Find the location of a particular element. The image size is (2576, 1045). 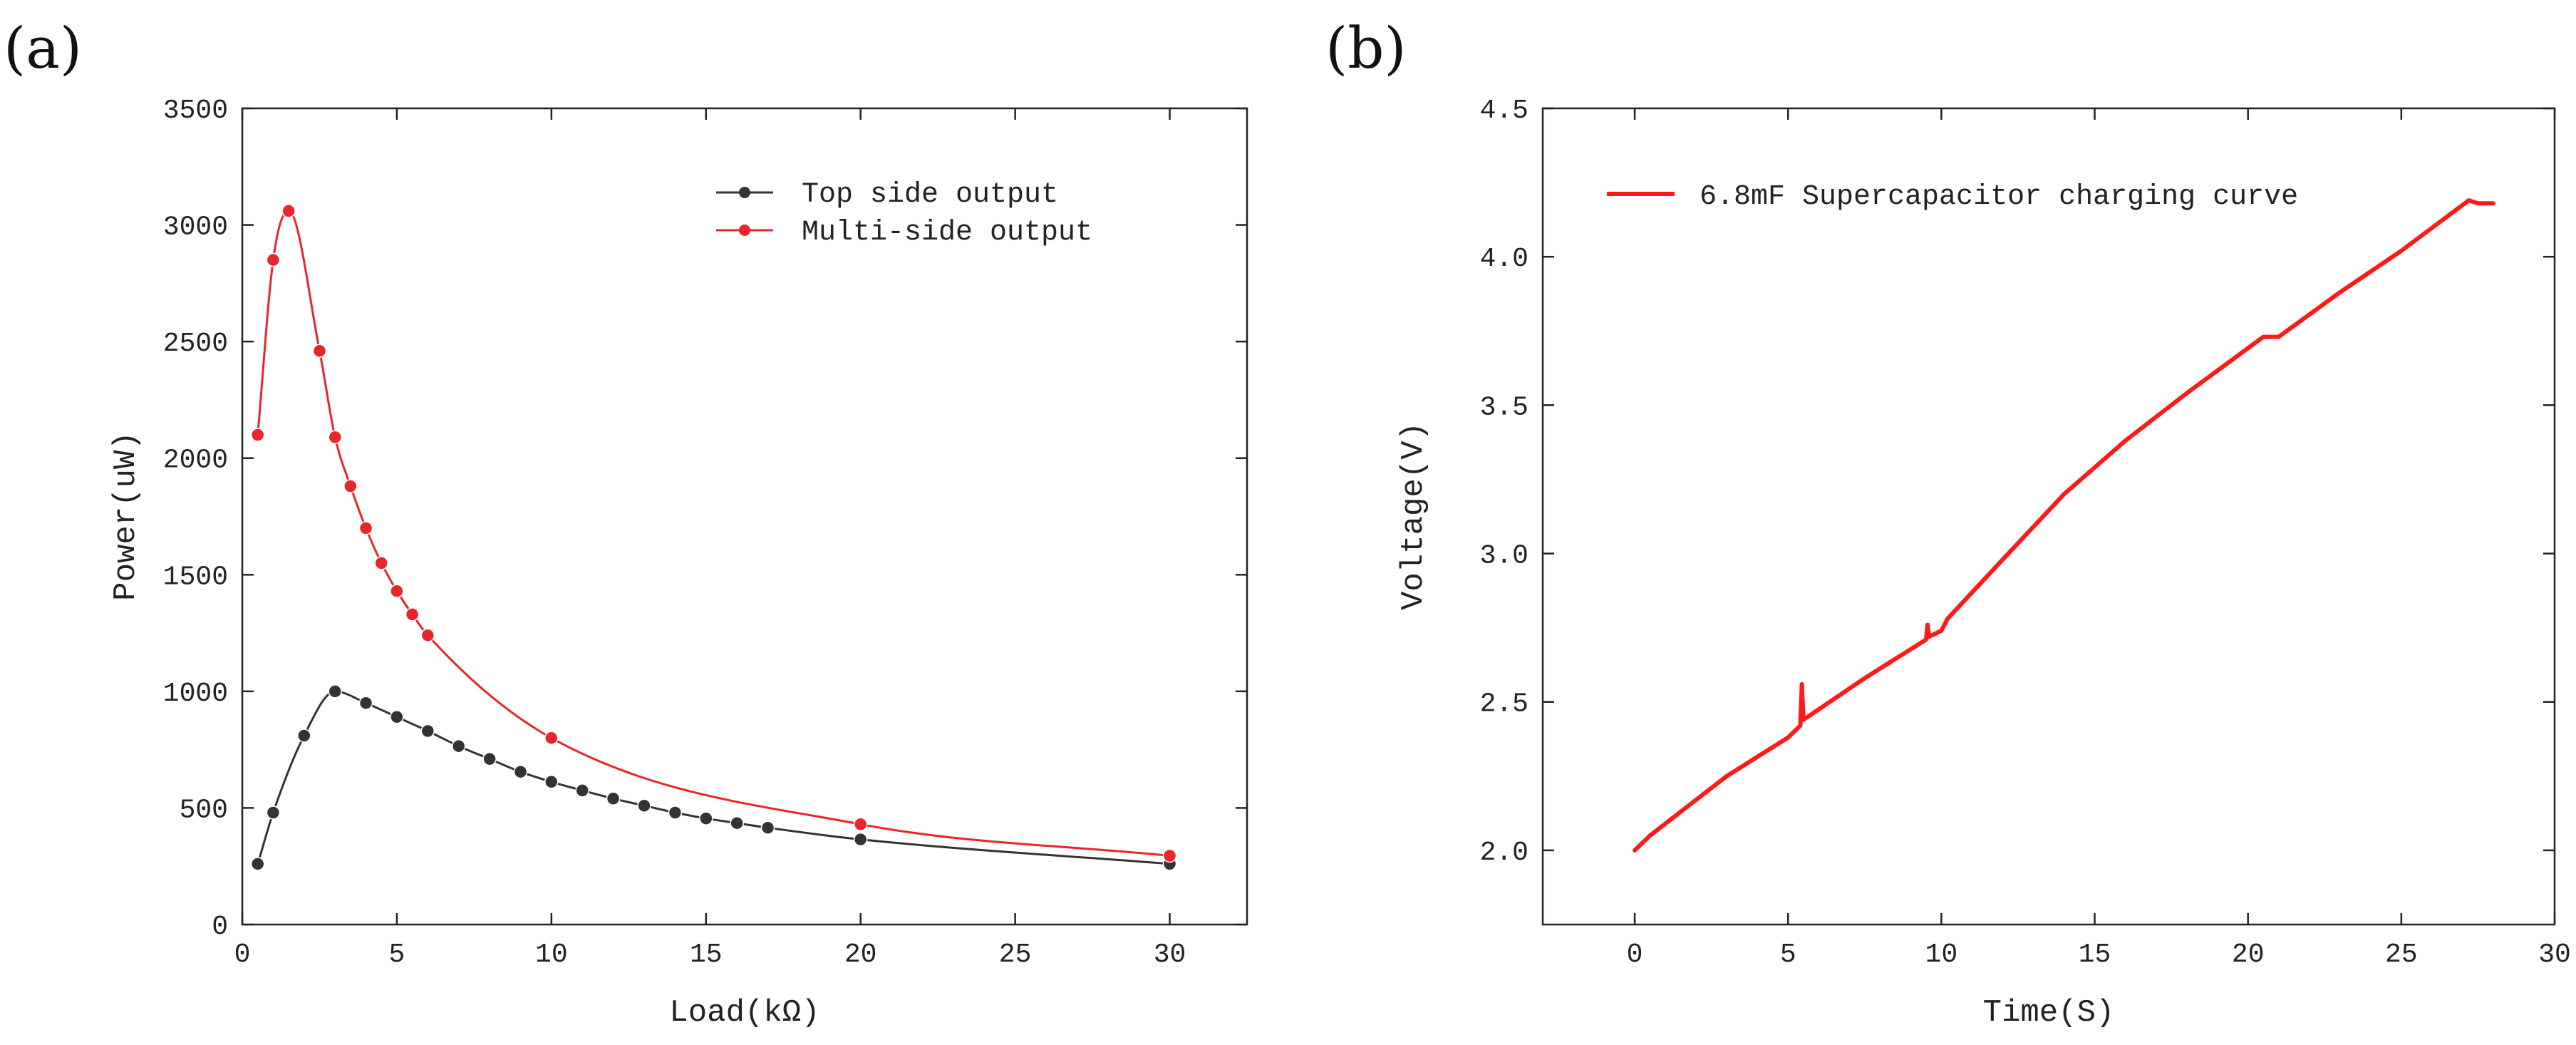

chart-a-xtick-label-1: 5 is located at coordinates (397, 955).